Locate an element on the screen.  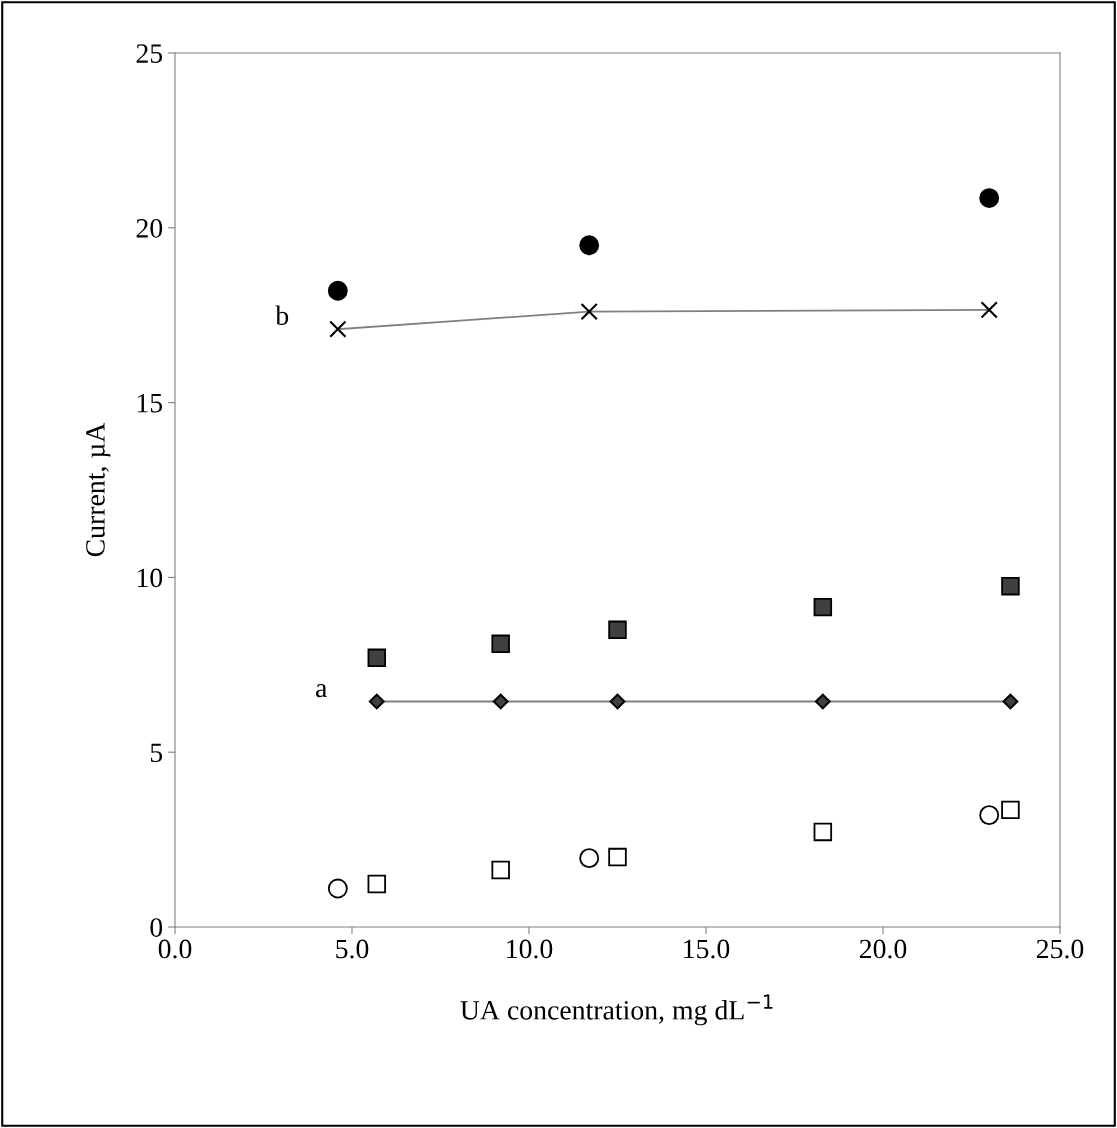
y-tick-label: 10 is located at coordinates (150, 578).